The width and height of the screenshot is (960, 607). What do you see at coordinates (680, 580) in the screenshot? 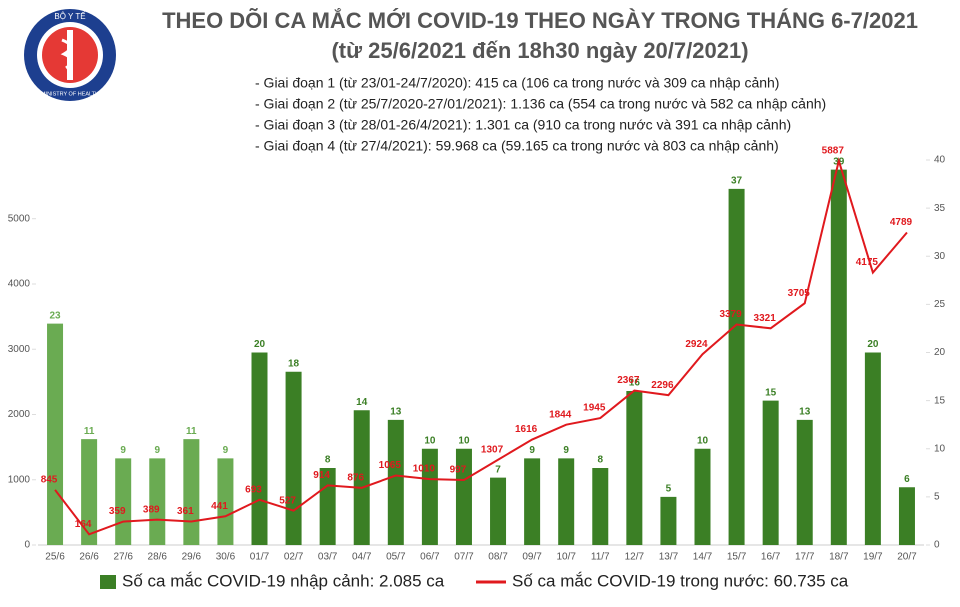
I see `legend-label: Số ca mắc COVID-19 trong nước: 60.735 ca` at bounding box center [680, 580].